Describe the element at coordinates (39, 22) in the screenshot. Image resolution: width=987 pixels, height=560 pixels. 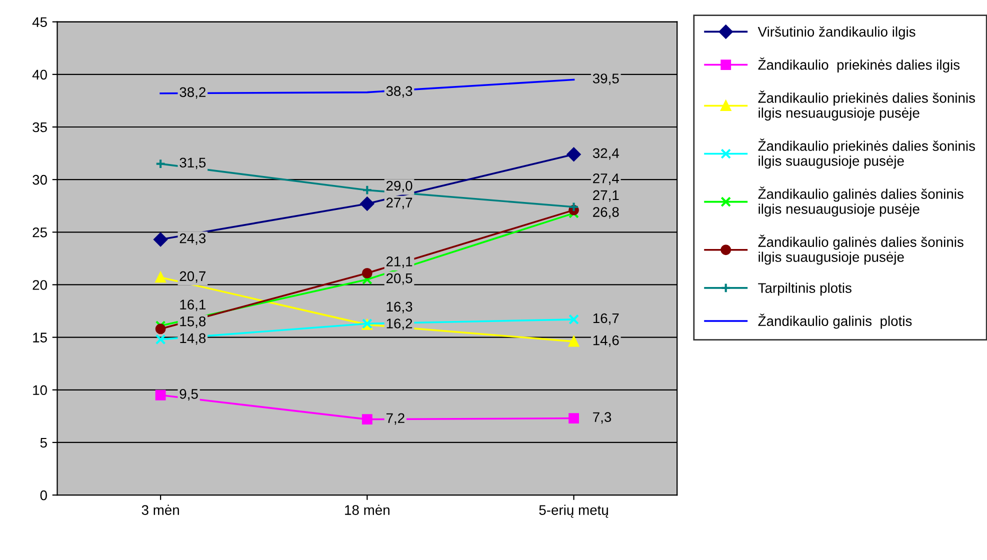
I see `y-tick-label: 45` at that location.